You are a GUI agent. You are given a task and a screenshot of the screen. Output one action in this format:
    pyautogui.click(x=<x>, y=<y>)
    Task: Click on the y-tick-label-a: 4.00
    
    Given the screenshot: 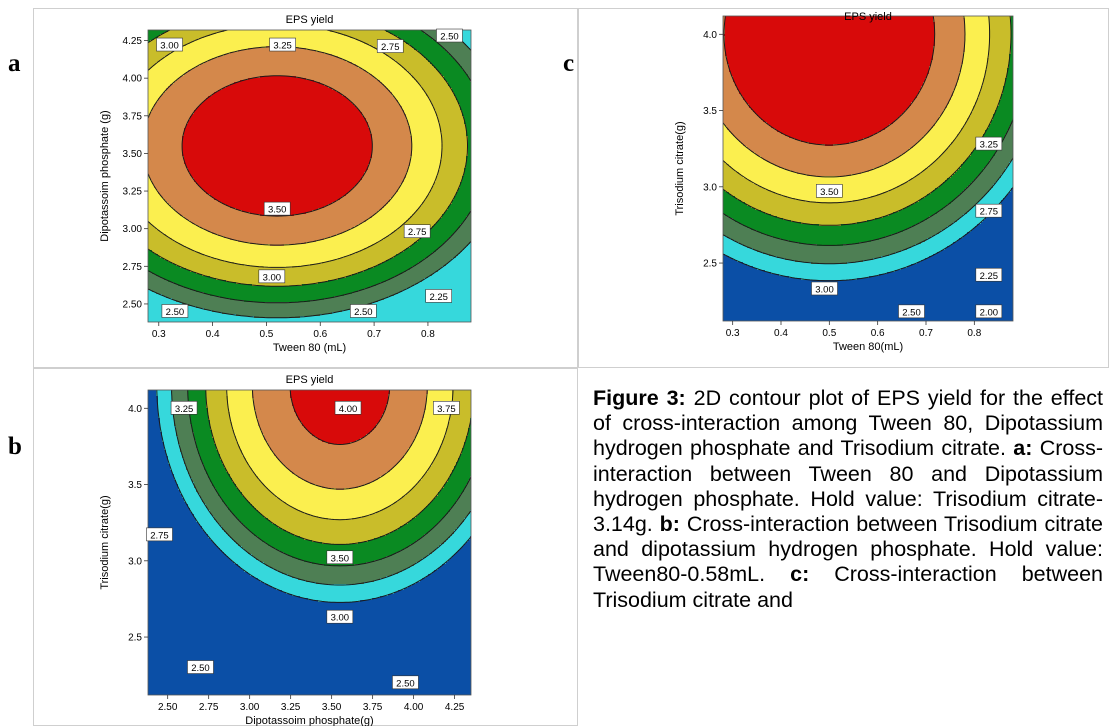 What is the action you would take?
    pyautogui.click(x=133, y=79)
    